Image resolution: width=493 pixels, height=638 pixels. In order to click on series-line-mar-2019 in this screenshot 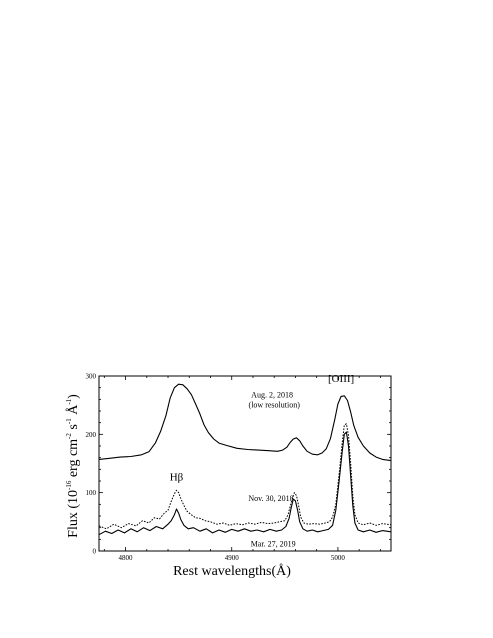, I will do `click(245, 483)`.